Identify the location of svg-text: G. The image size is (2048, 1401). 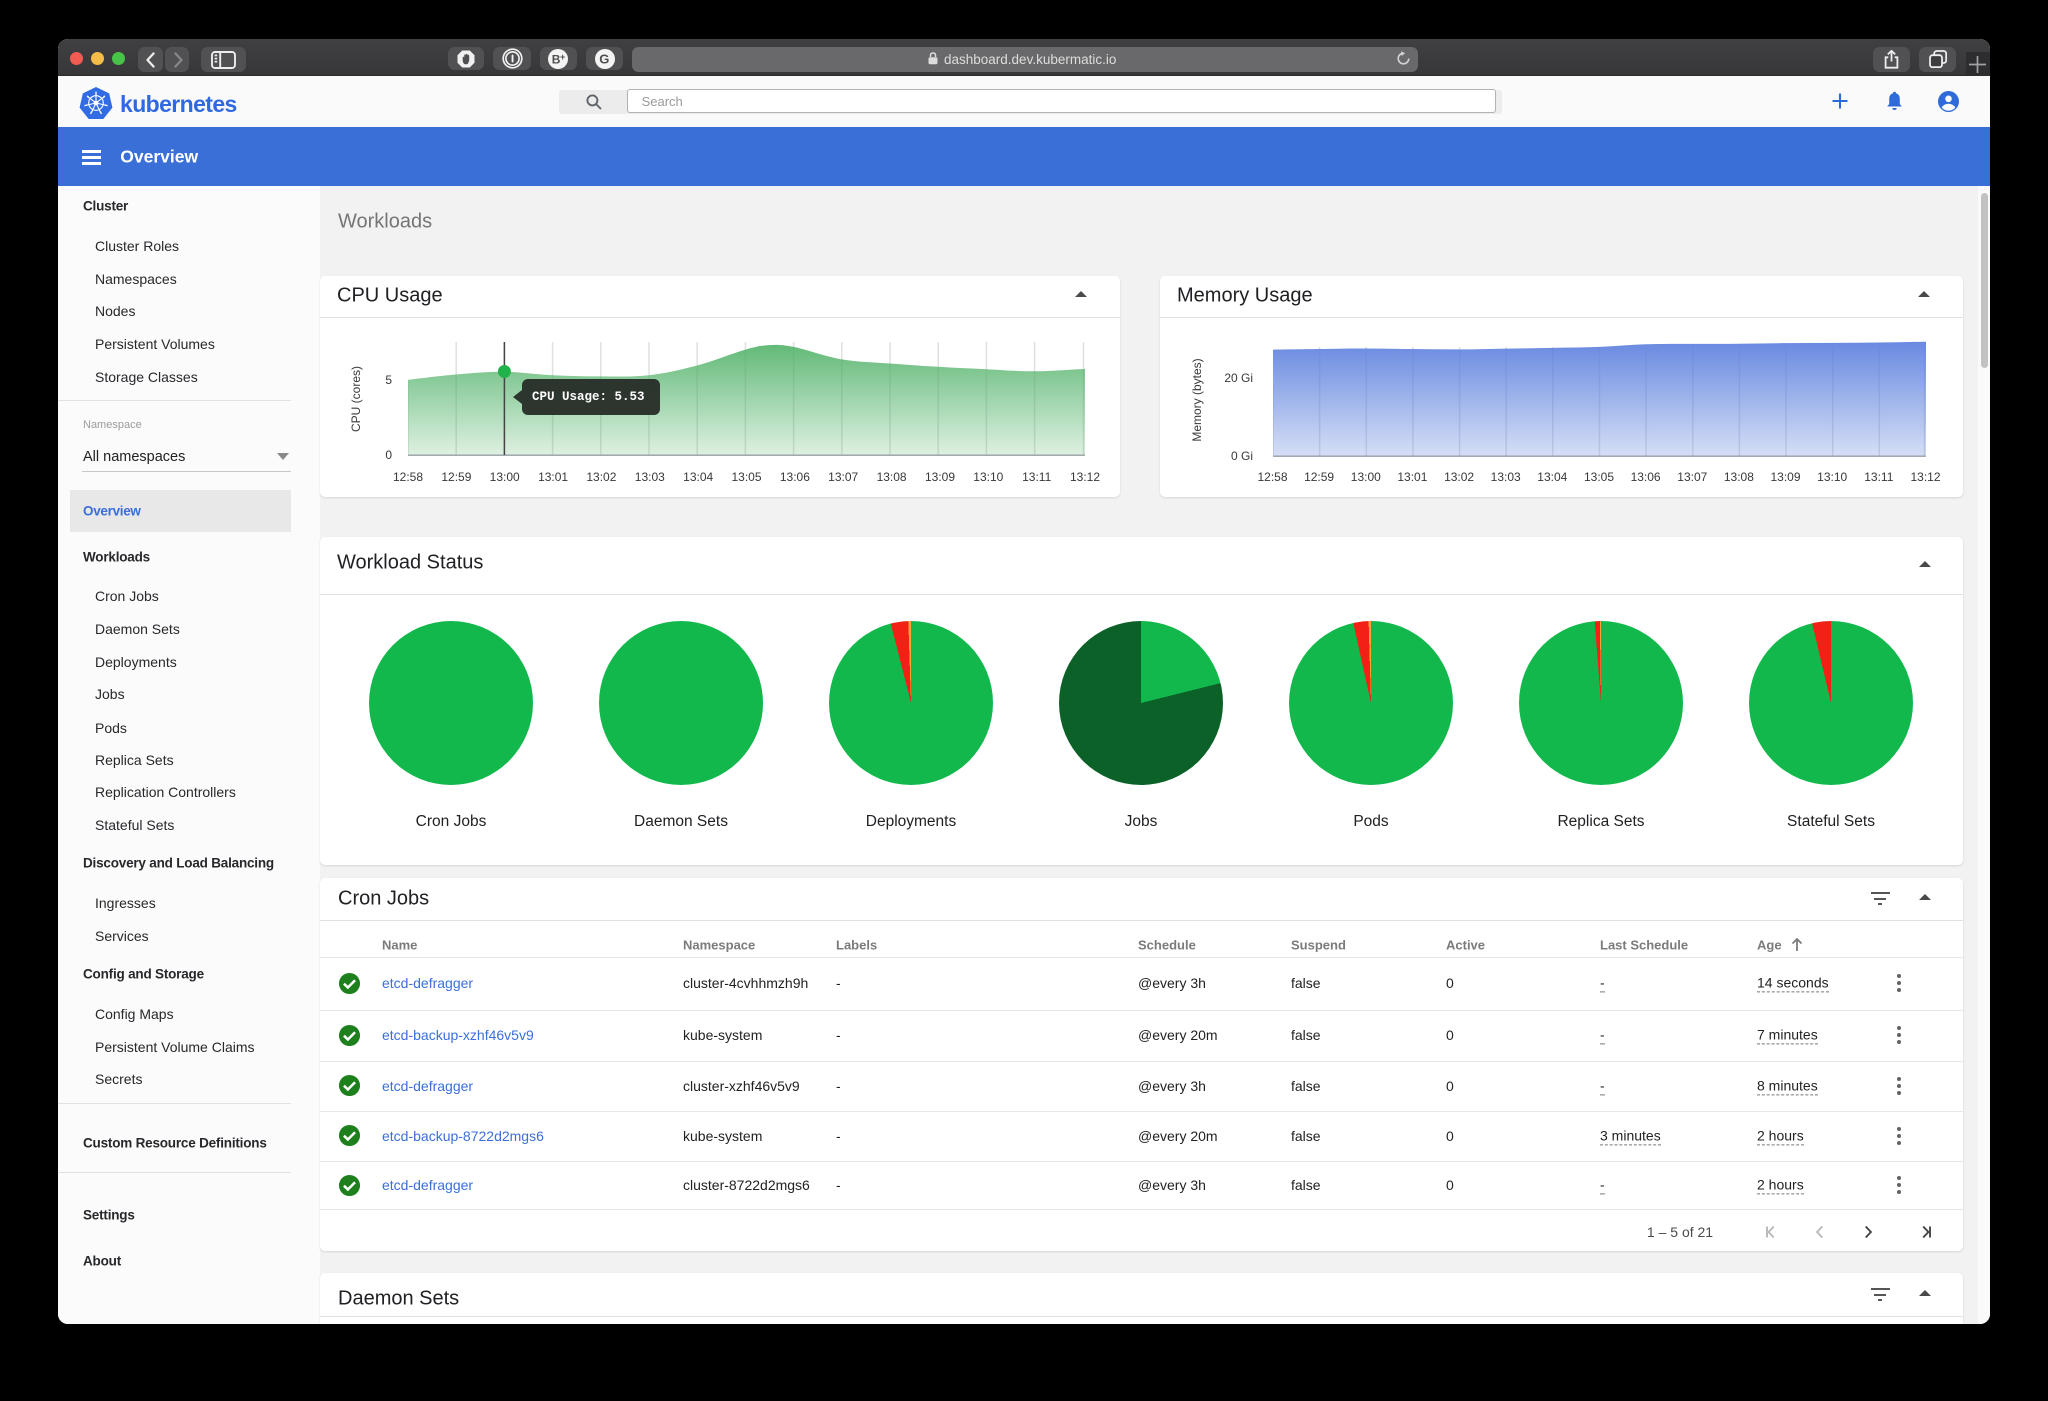
(604, 58).